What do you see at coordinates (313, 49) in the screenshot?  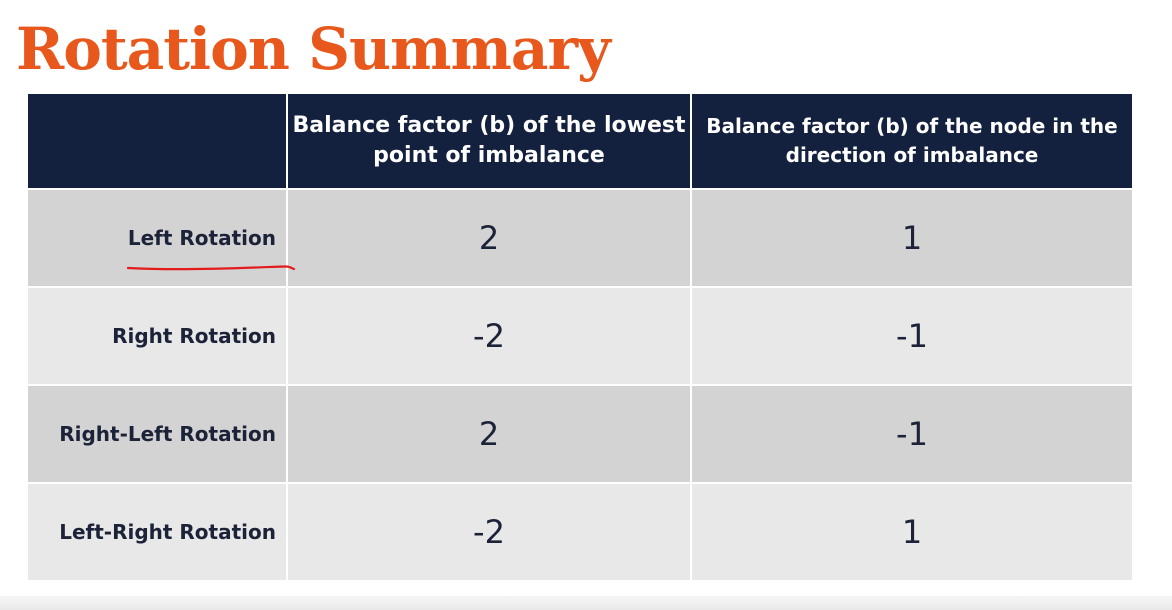 I see `slide-title: Rotation Summary` at bounding box center [313, 49].